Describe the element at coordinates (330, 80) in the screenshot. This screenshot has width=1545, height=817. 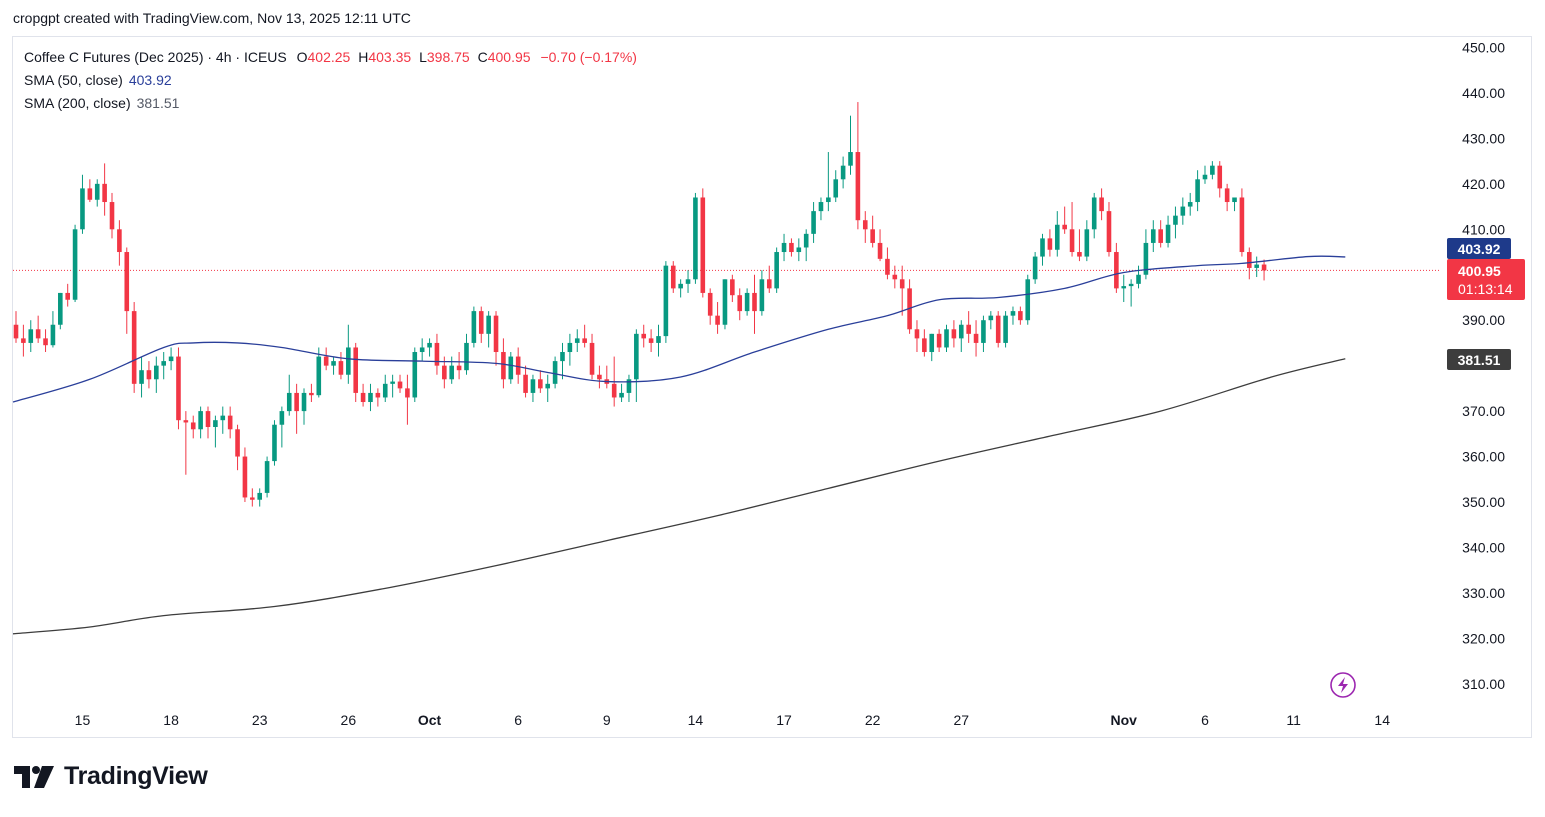
I see `legend-sma50-row: SMA (50, close) 403.92` at that location.